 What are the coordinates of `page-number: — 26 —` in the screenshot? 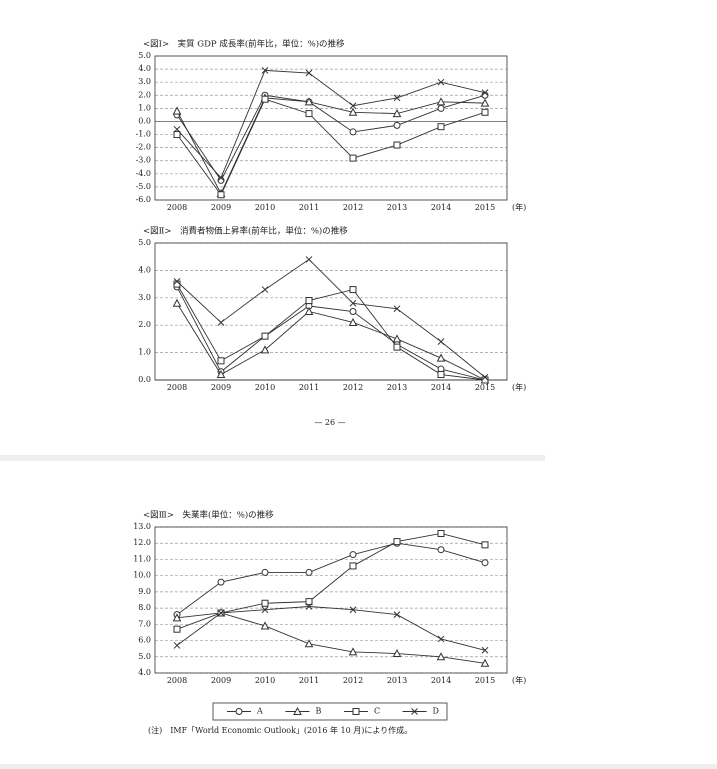 It's located at (329, 422).